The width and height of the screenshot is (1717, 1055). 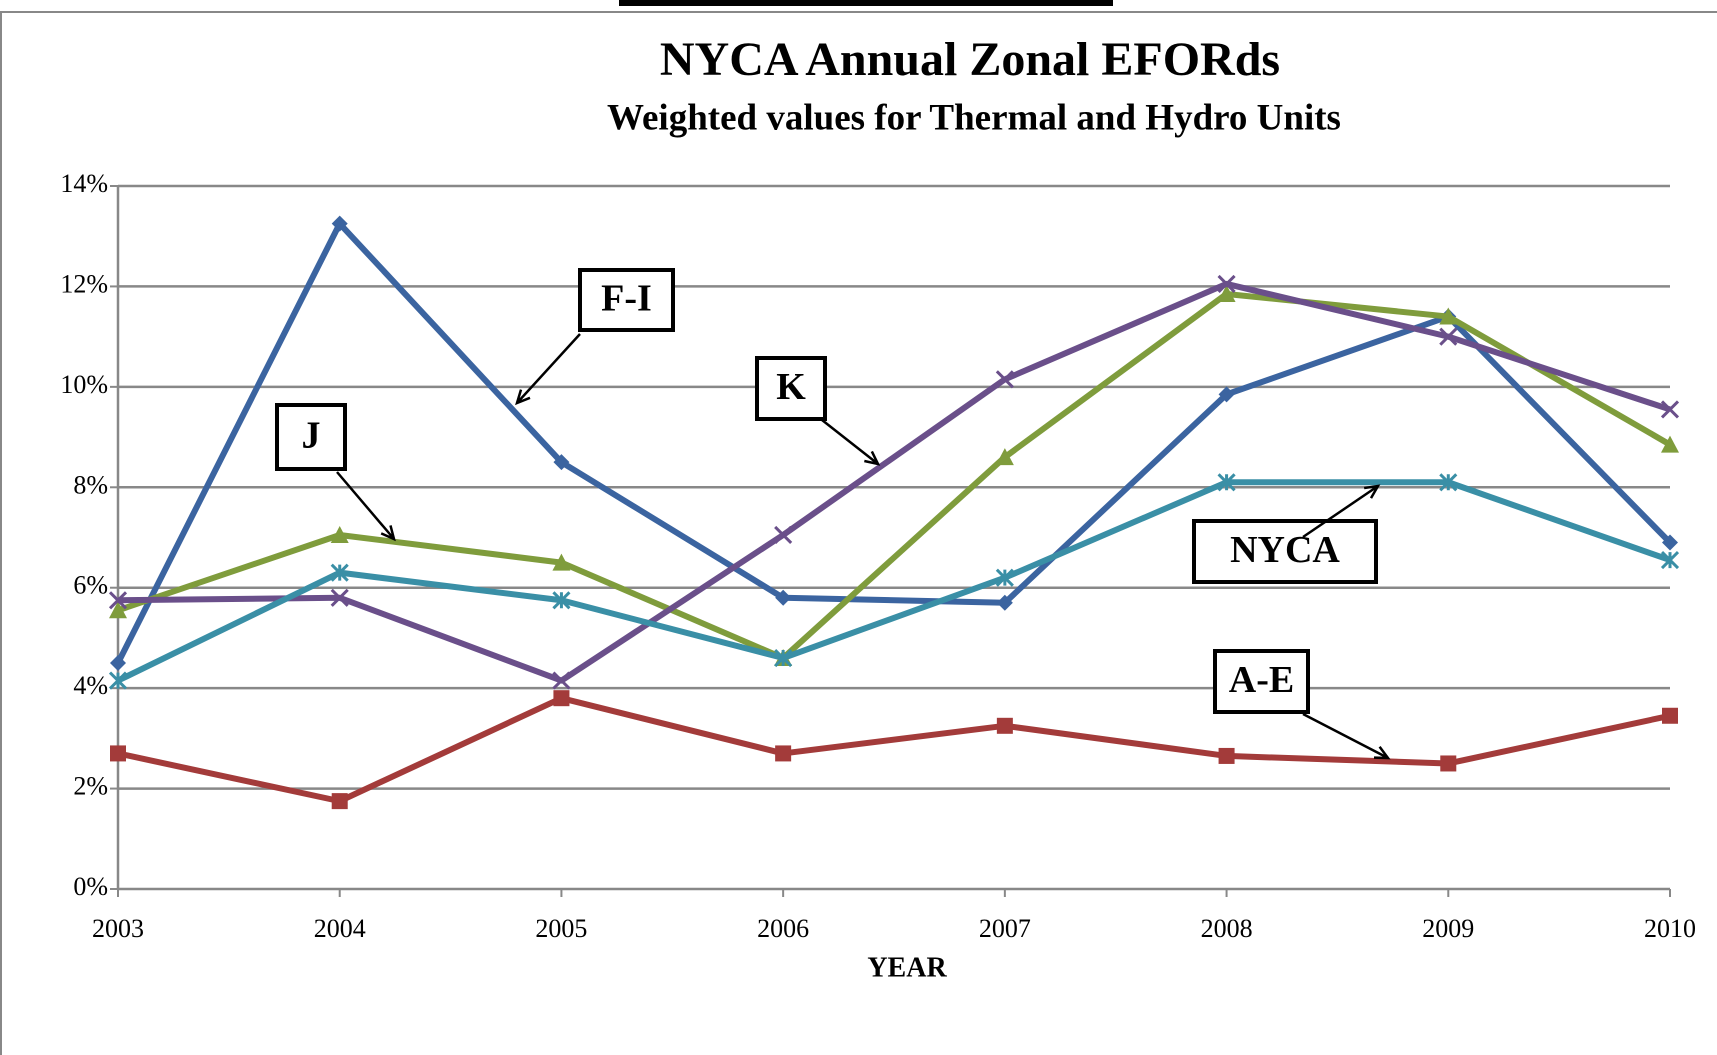 I want to click on x-tick-label: 2004, so click(x=340, y=928).